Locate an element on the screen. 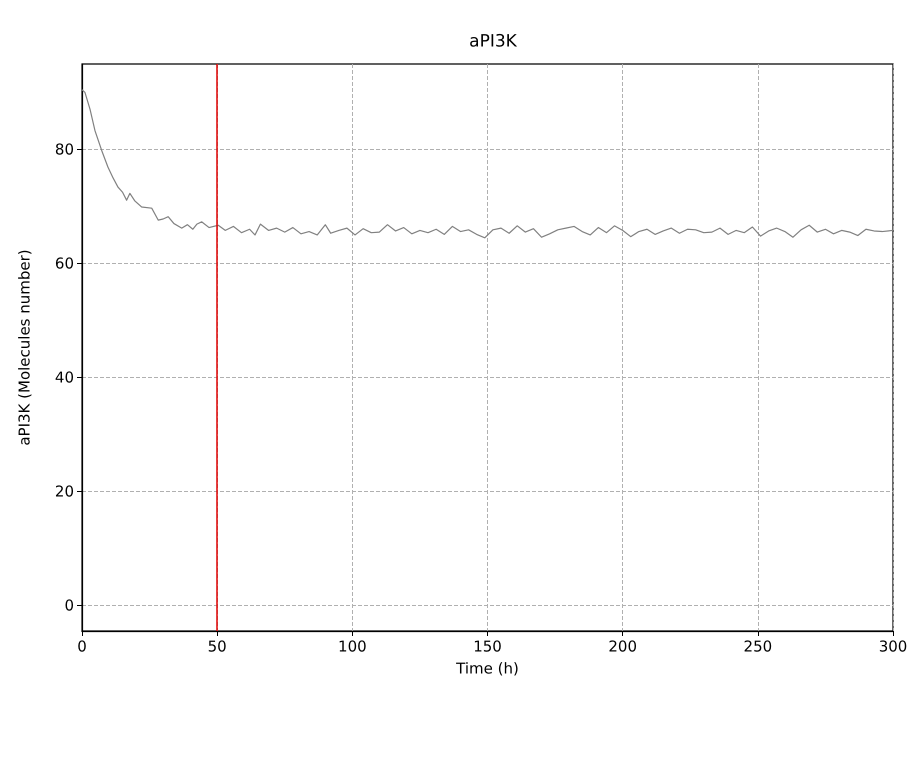 This screenshot has height=783, width=916. x-tick-label: 50 is located at coordinates (217, 647).